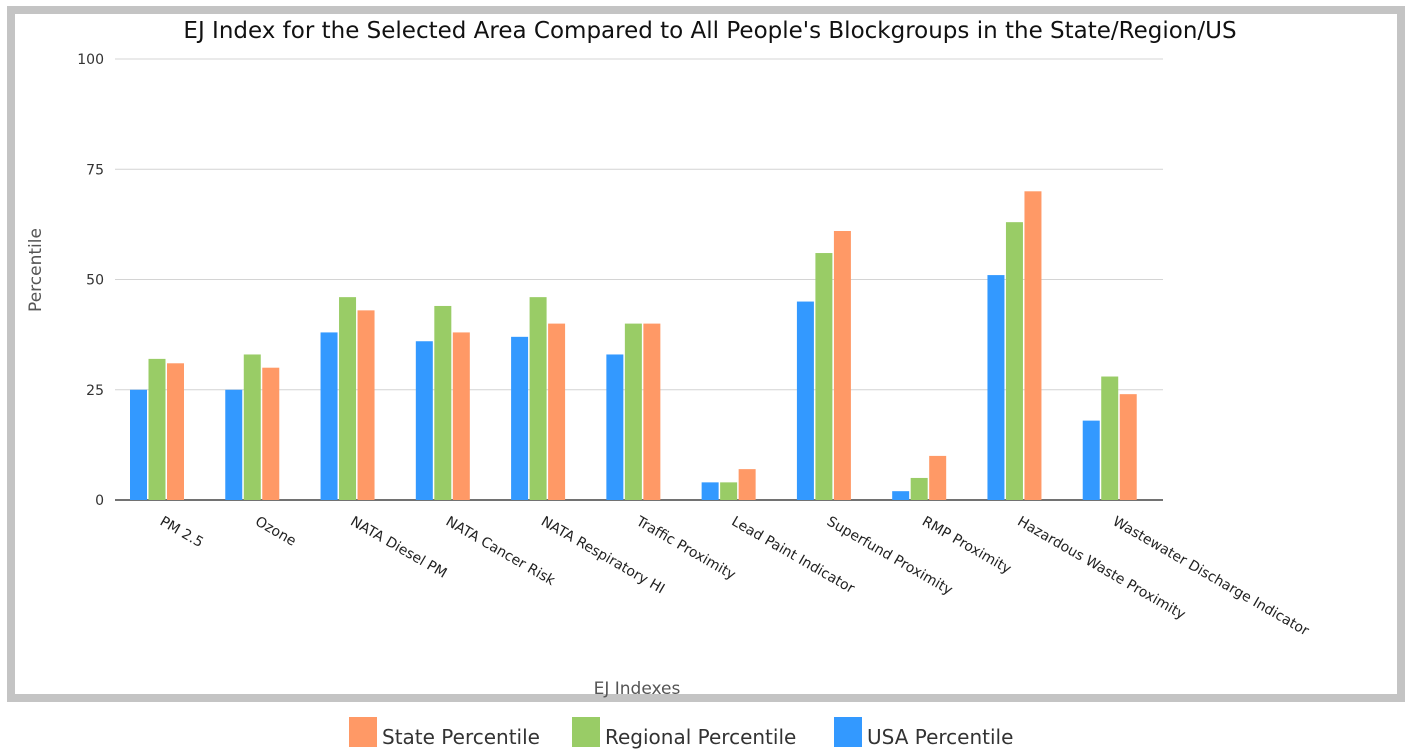  I want to click on y-tick-label: 100, so click(90, 60).